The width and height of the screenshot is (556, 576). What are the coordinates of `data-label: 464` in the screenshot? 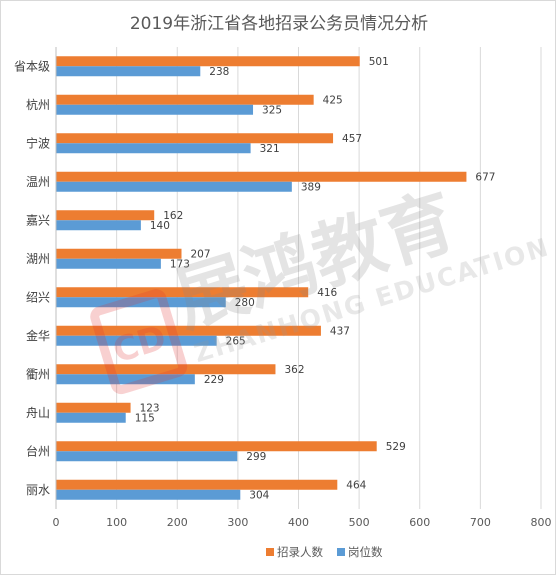 It's located at (356, 485).